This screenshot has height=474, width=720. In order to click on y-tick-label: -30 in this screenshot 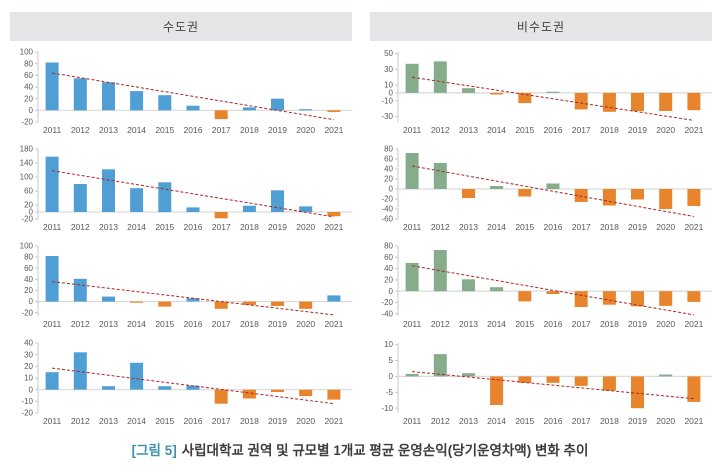, I will do `click(387, 116)`.